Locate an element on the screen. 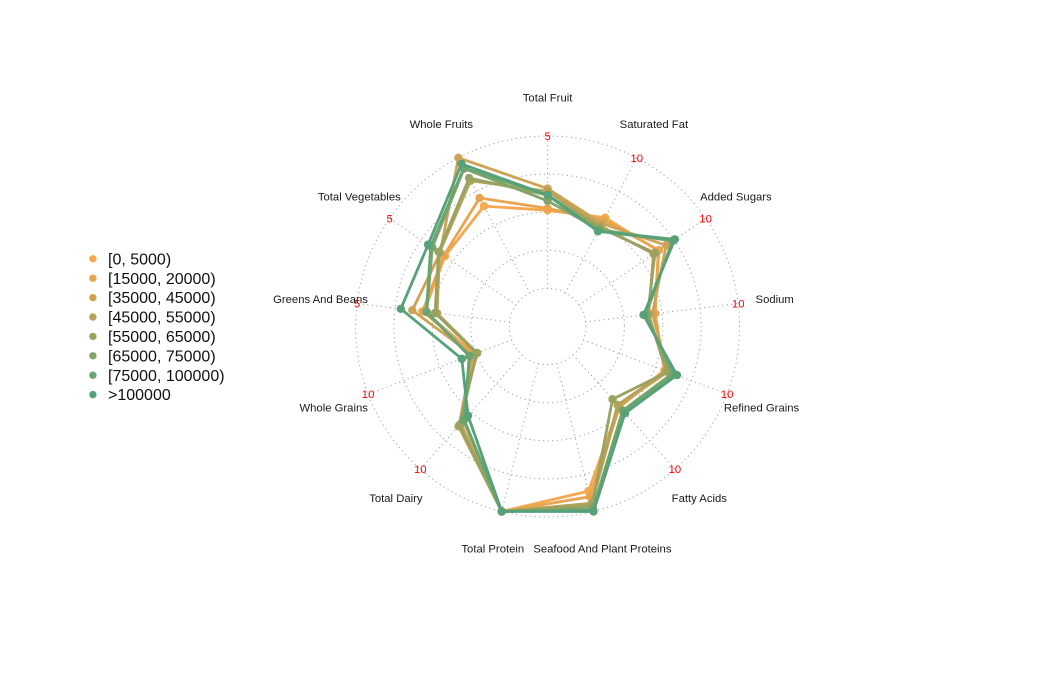  svg-text: Refined Grains is located at coordinates (762, 409).